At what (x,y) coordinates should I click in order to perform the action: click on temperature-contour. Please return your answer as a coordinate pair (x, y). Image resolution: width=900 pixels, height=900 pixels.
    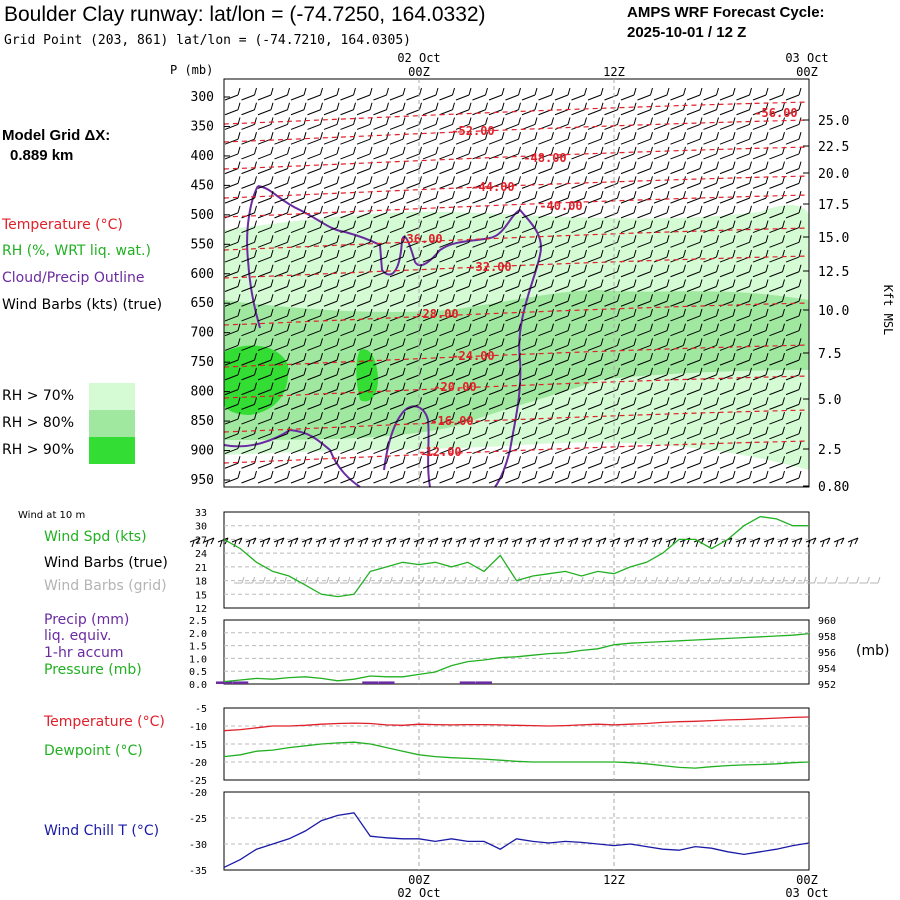
    Looking at the image, I should click on (516, 113).